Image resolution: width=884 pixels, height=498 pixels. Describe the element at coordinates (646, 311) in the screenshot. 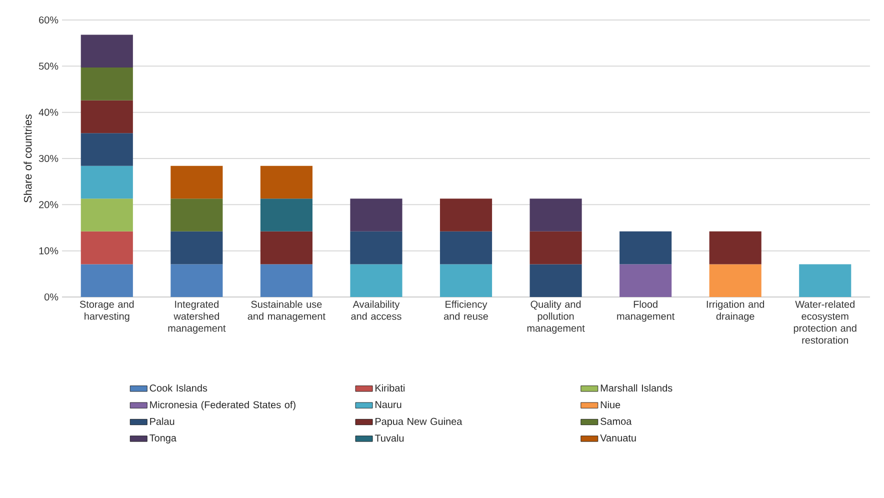

I see `x-tick-label: Flood management` at that location.